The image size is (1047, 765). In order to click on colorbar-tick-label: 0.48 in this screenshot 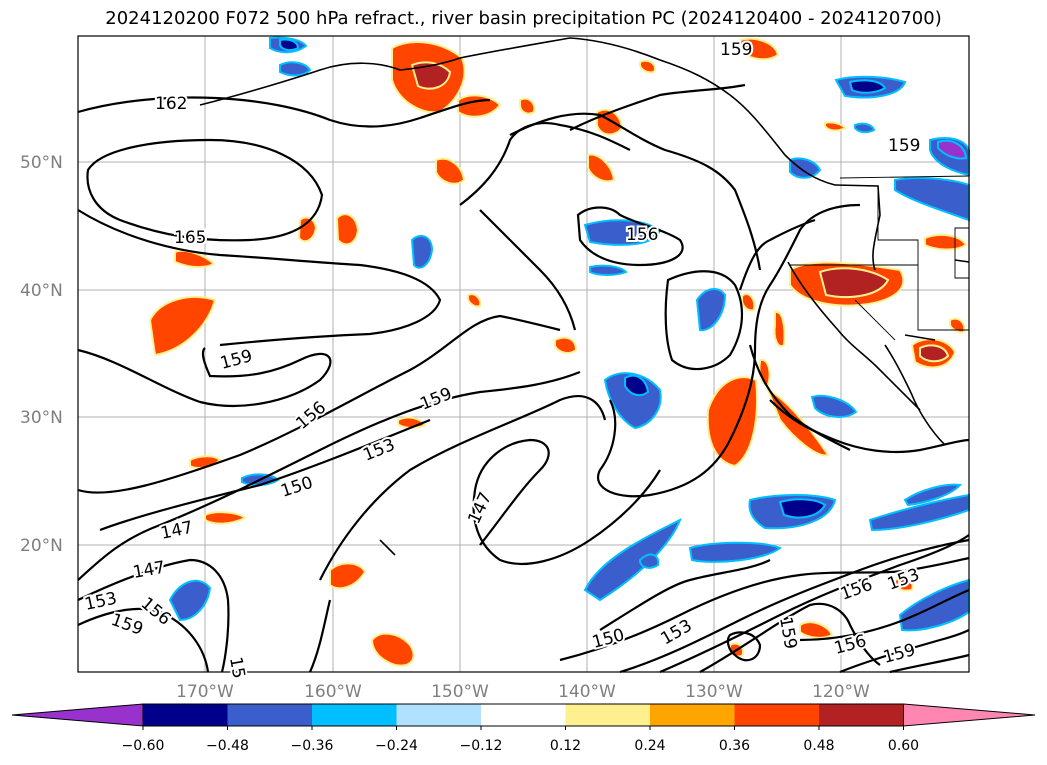, I will do `click(818, 746)`.